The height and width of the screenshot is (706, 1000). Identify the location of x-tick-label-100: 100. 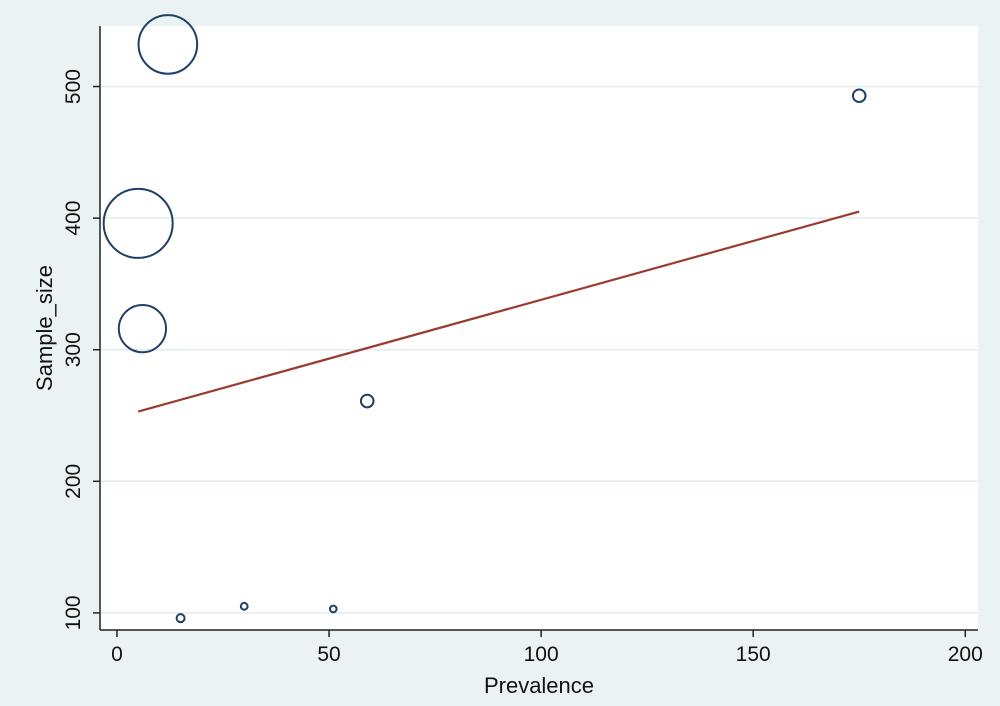
(541, 654).